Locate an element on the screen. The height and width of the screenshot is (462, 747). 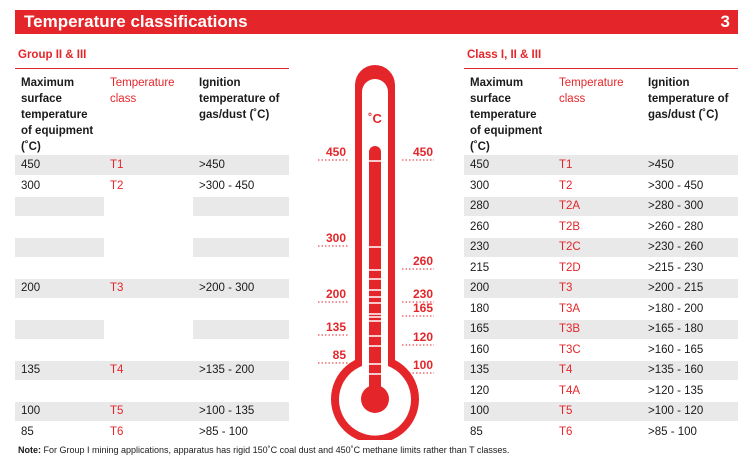
right-ignition-cell: >450 is located at coordinates (690, 165).